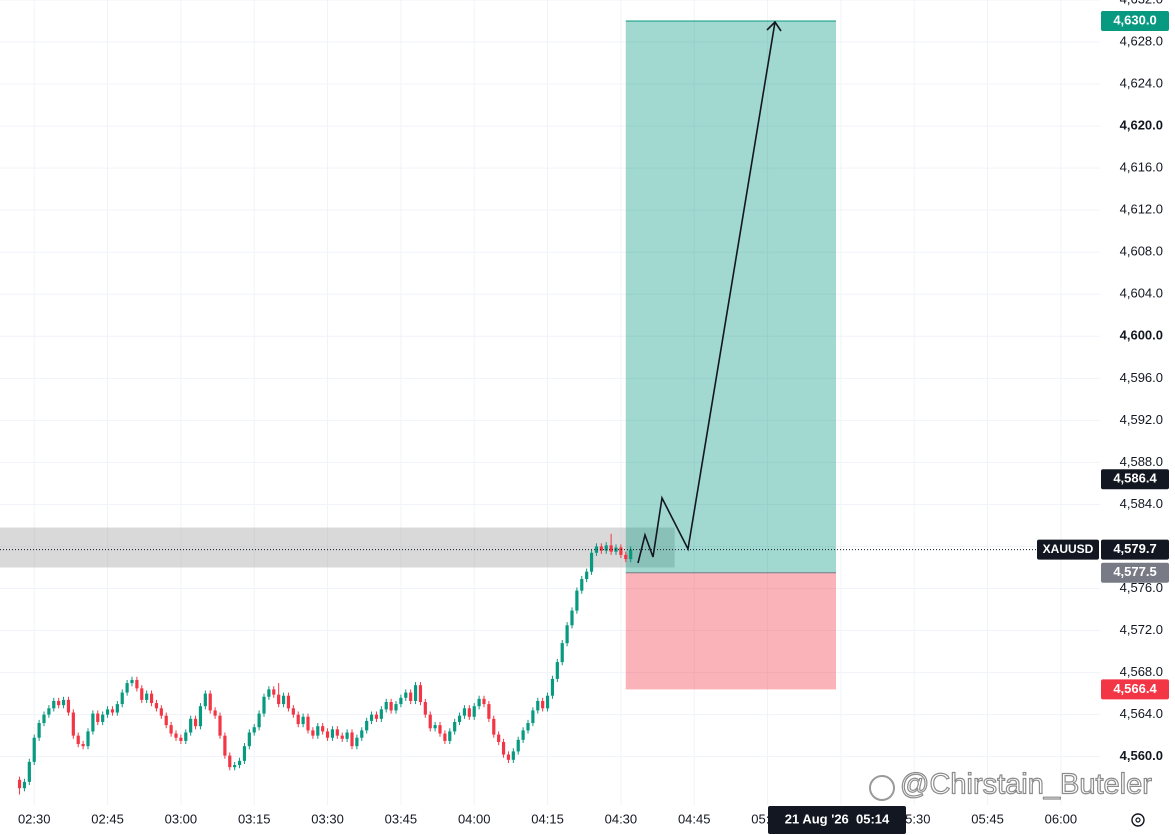  What do you see at coordinates (1141, 503) in the screenshot?
I see `y-tick-label: 4,584.0` at bounding box center [1141, 503].